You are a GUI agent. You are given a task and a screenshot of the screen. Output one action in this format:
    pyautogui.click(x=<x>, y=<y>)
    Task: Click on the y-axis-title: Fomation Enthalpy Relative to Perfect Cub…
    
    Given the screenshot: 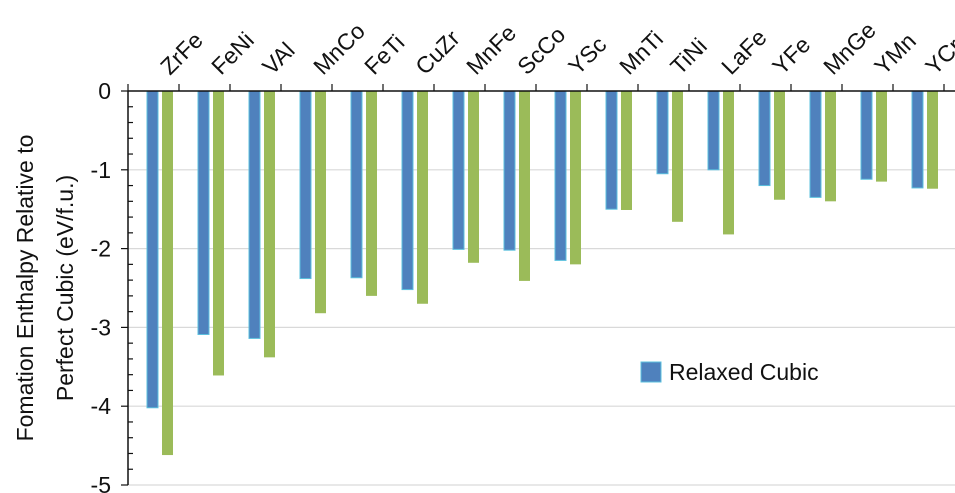 What is the action you would take?
    pyautogui.click(x=45, y=288)
    